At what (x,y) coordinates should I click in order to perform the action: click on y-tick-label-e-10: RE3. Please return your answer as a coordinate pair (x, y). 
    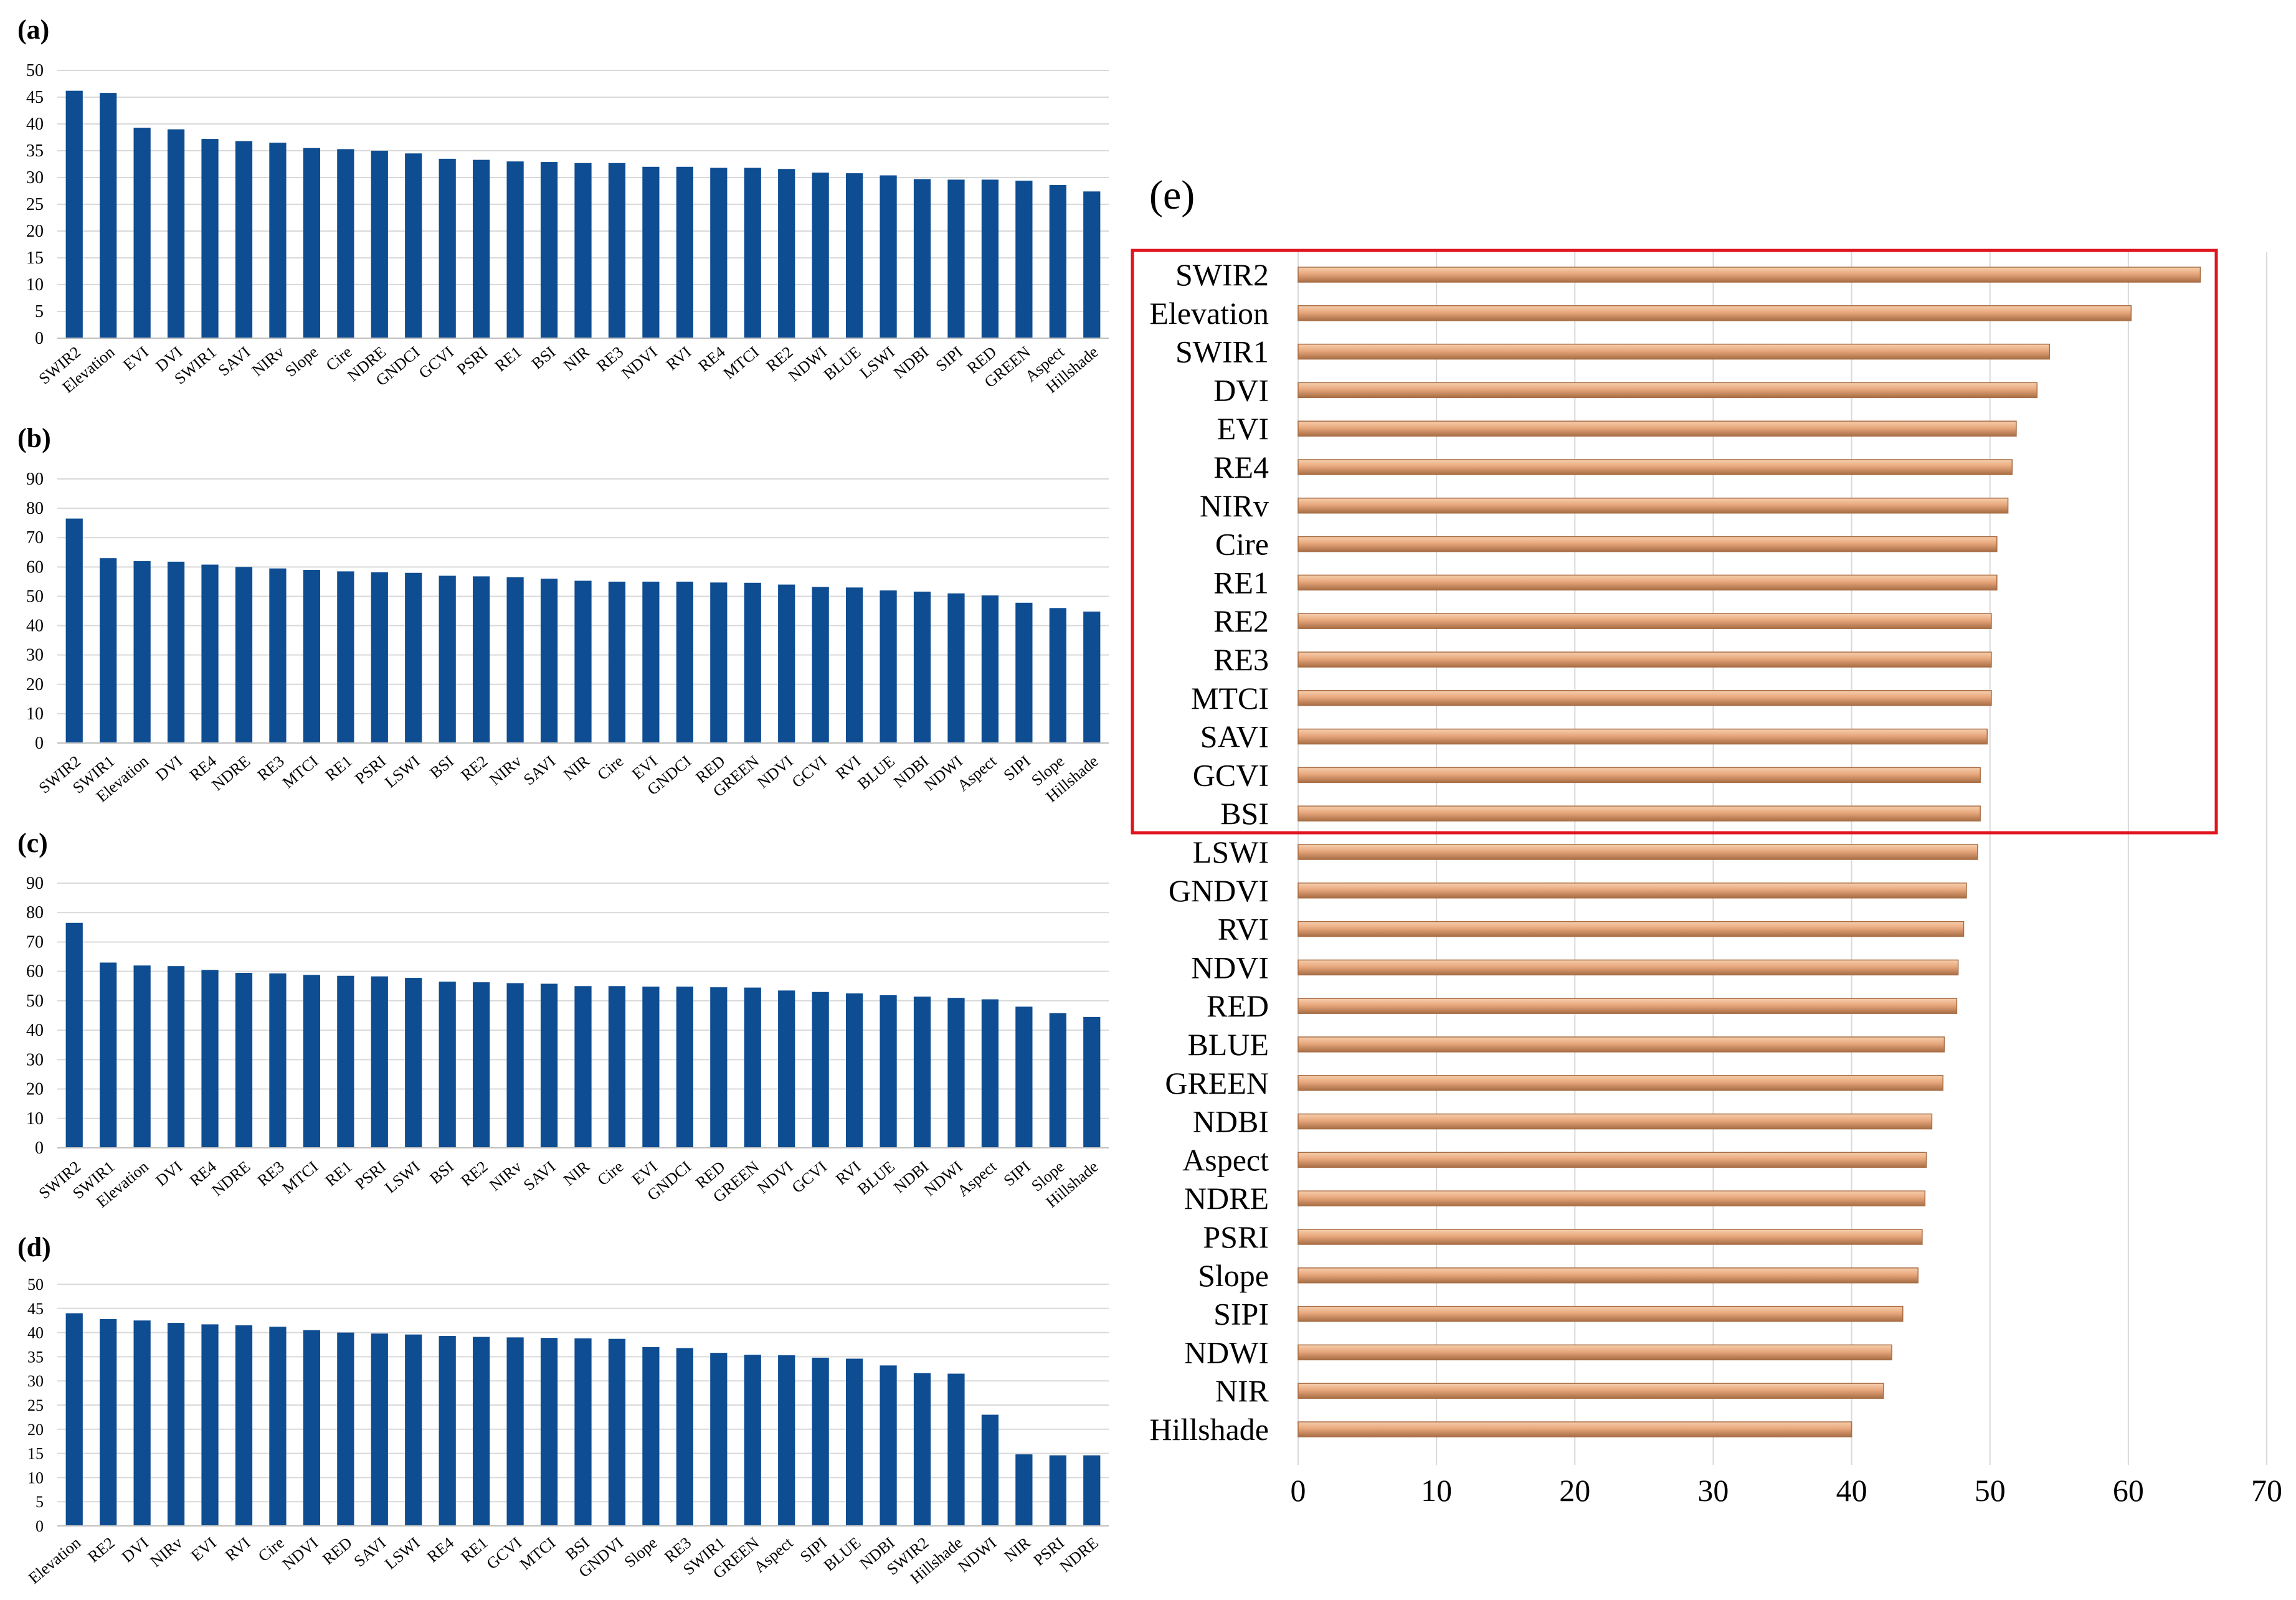
    Looking at the image, I should click on (1241, 660).